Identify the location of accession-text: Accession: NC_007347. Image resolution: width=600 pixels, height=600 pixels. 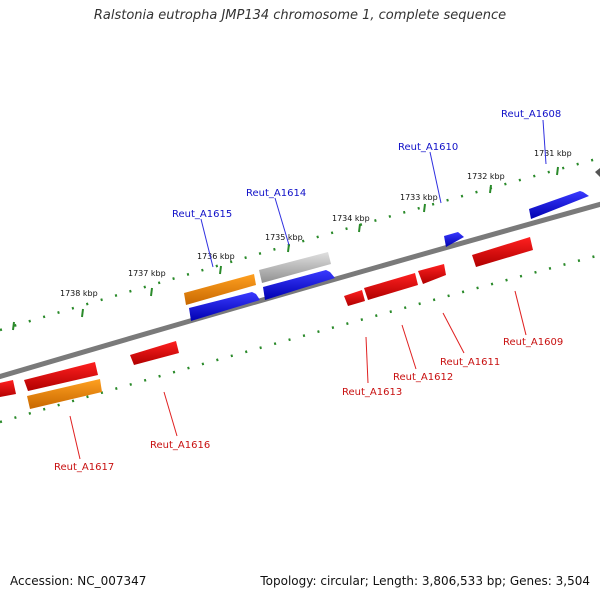
(78, 581).